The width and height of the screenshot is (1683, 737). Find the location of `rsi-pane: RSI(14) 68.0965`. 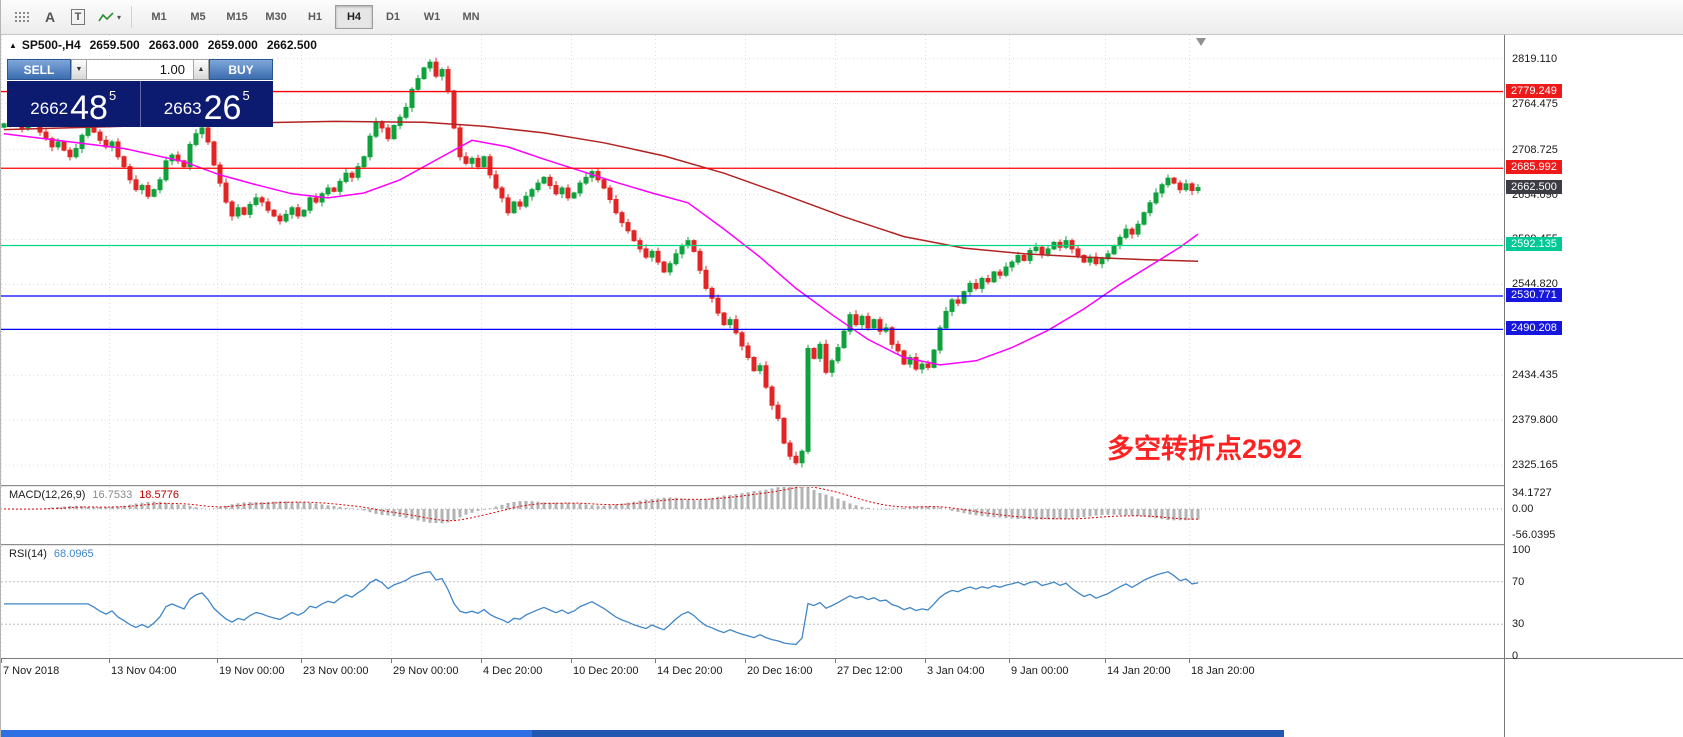

rsi-pane: RSI(14) 68.0965 is located at coordinates (752, 602).